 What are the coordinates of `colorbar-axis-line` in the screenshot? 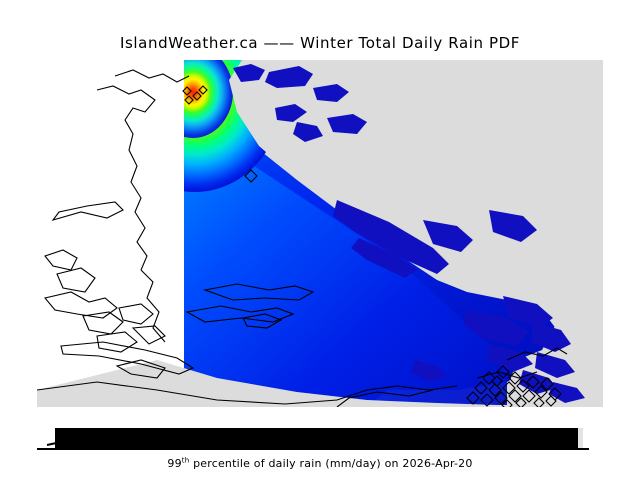 It's located at (313, 449).